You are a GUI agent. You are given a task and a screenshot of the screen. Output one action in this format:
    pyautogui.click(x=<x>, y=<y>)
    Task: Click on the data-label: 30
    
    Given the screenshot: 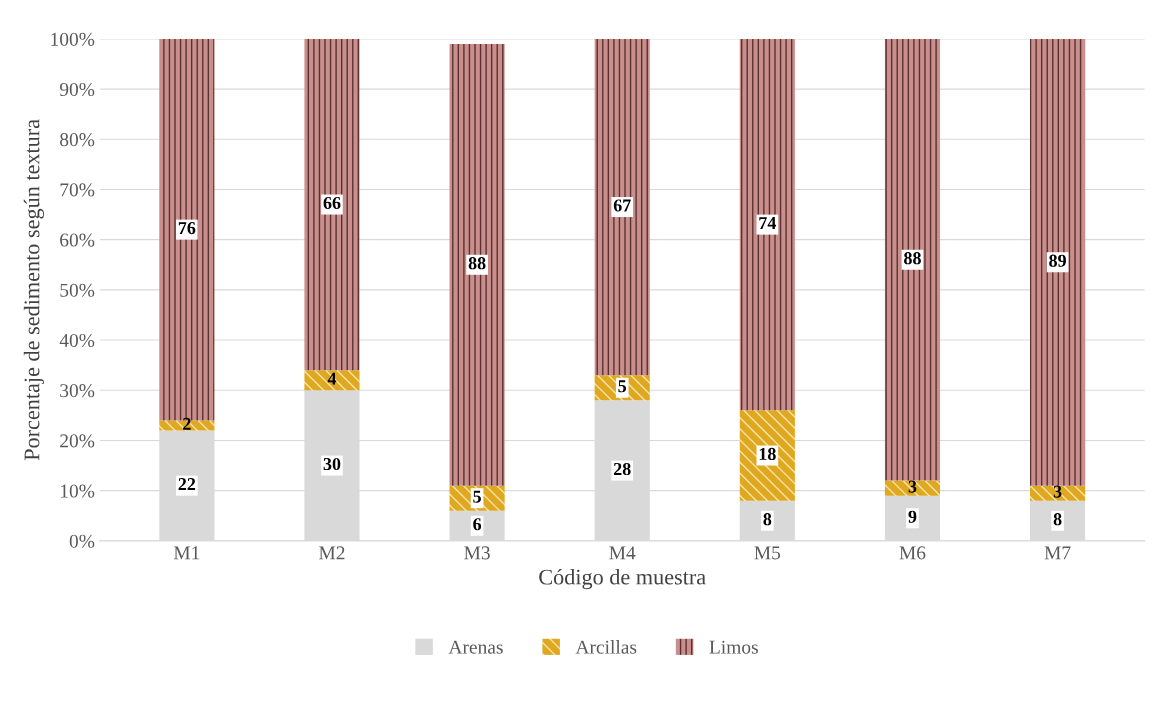 What is the action you would take?
    pyautogui.click(x=332, y=464)
    